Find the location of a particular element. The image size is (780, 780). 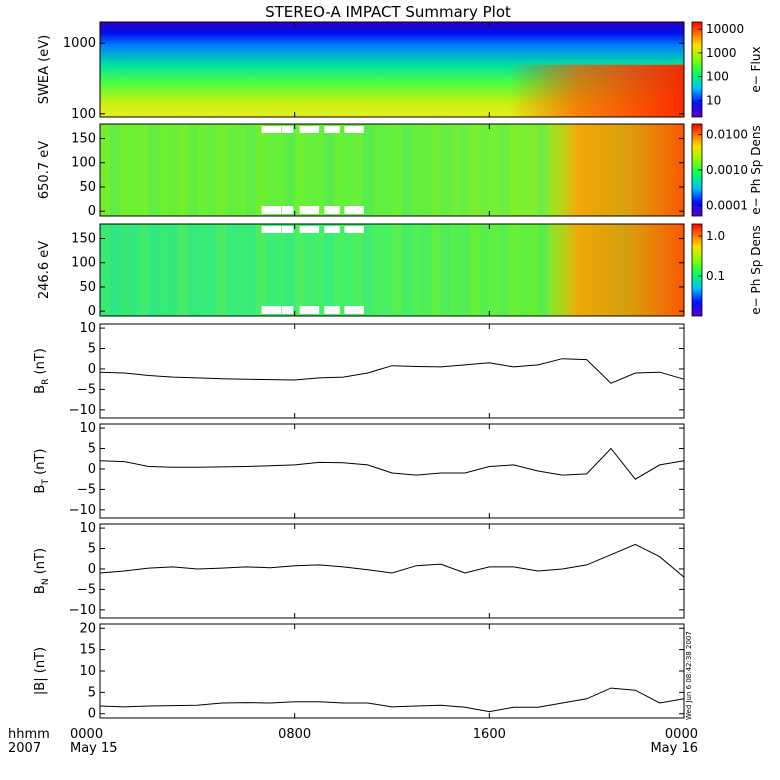

colorbar-label: e− Flux is located at coordinates (756, 69).